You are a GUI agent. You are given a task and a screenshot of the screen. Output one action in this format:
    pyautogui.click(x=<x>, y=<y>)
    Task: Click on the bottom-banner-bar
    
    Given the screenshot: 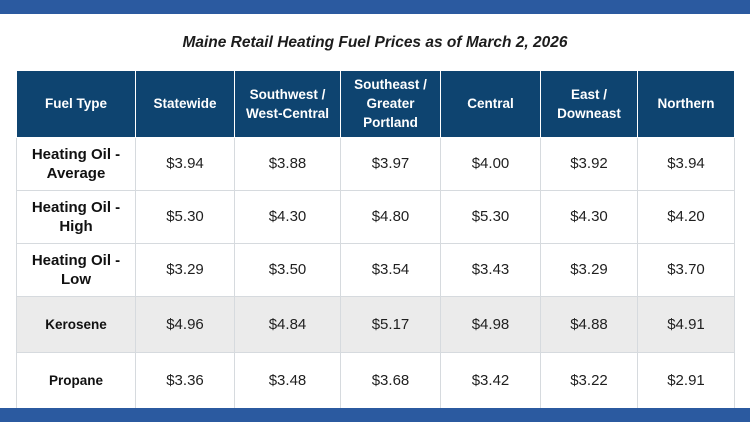 What is the action you would take?
    pyautogui.click(x=375, y=415)
    